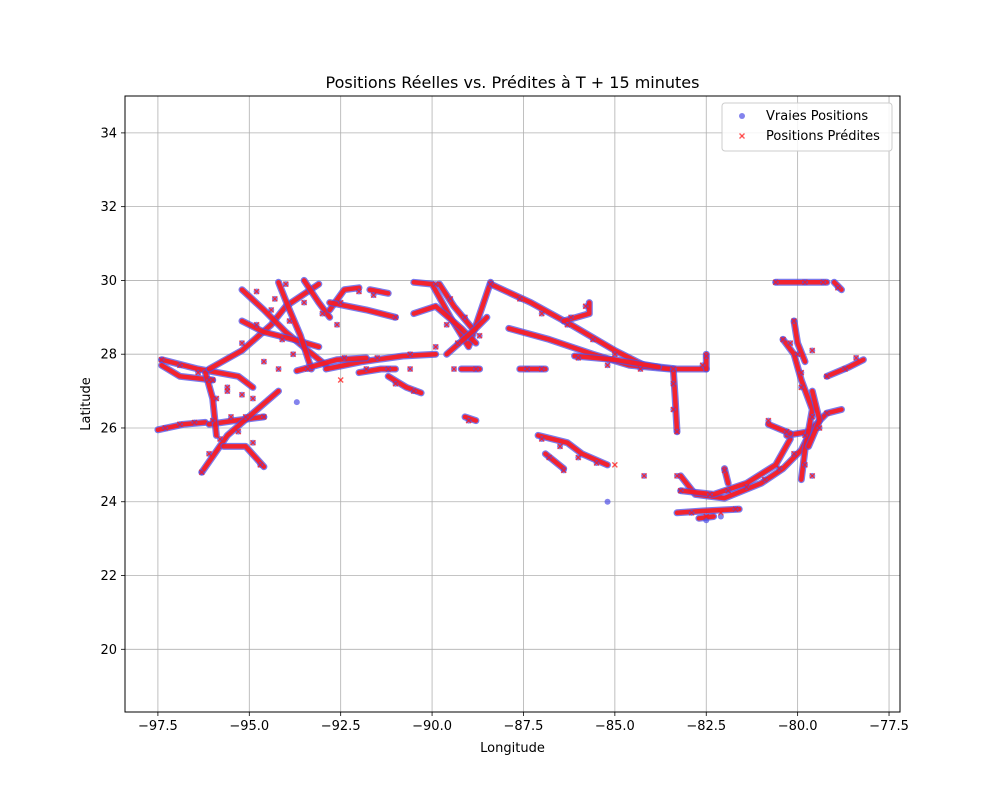  What do you see at coordinates (108, 428) in the screenshot?
I see `y-tick-label: 26` at bounding box center [108, 428].